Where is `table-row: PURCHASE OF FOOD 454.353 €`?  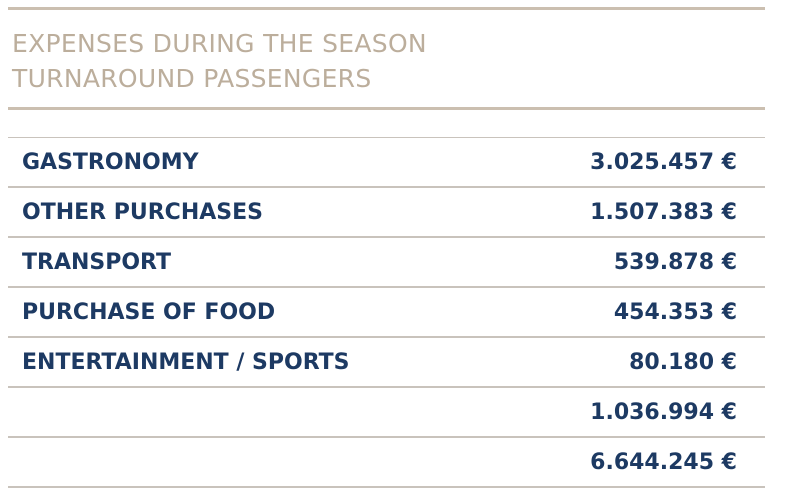 table-row: PURCHASE OF FOOD 454.353 € is located at coordinates (386, 313).